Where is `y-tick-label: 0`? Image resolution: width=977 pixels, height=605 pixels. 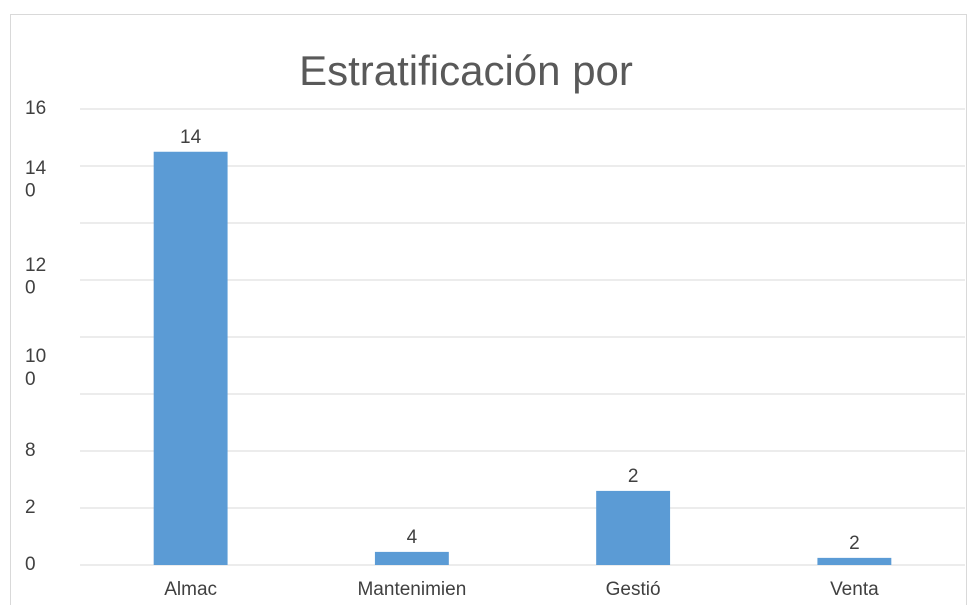 y-tick-label: 0 is located at coordinates (30, 564).